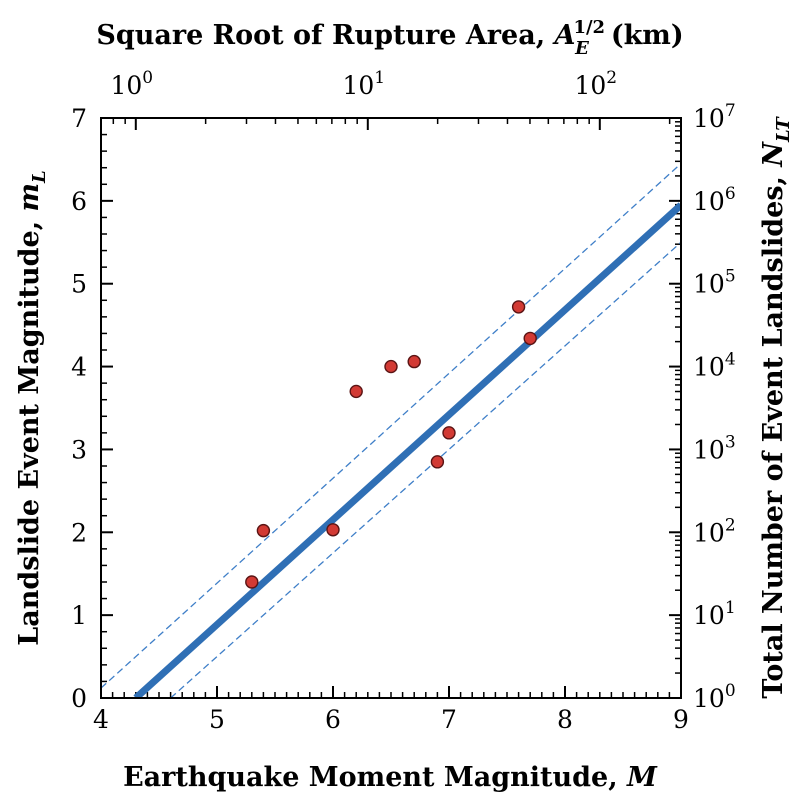 The image size is (796, 798). I want to click on x-tick-label: 6, so click(333, 719).